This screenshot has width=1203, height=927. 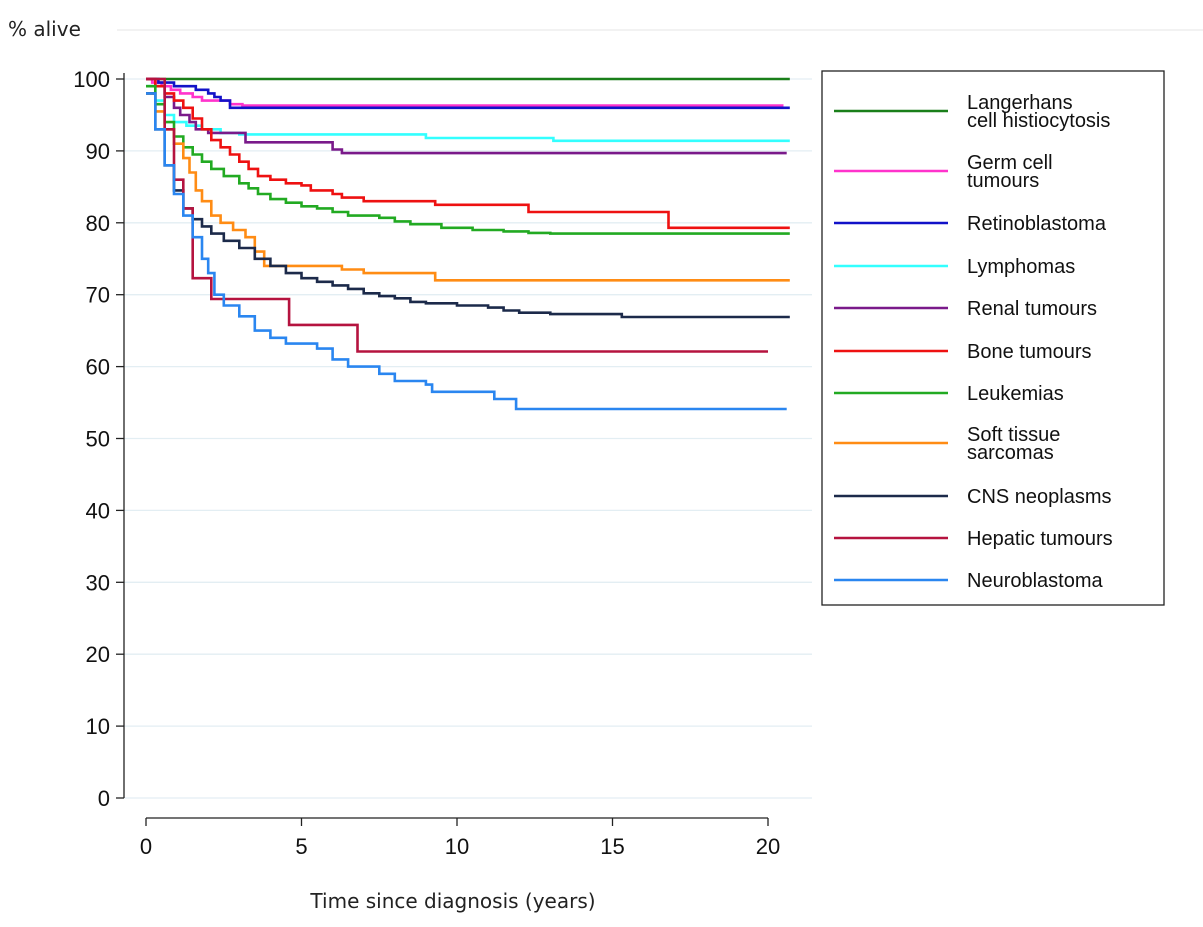 What do you see at coordinates (1015, 394) in the screenshot?
I see `legend-label-leukemias: Leukemias` at bounding box center [1015, 394].